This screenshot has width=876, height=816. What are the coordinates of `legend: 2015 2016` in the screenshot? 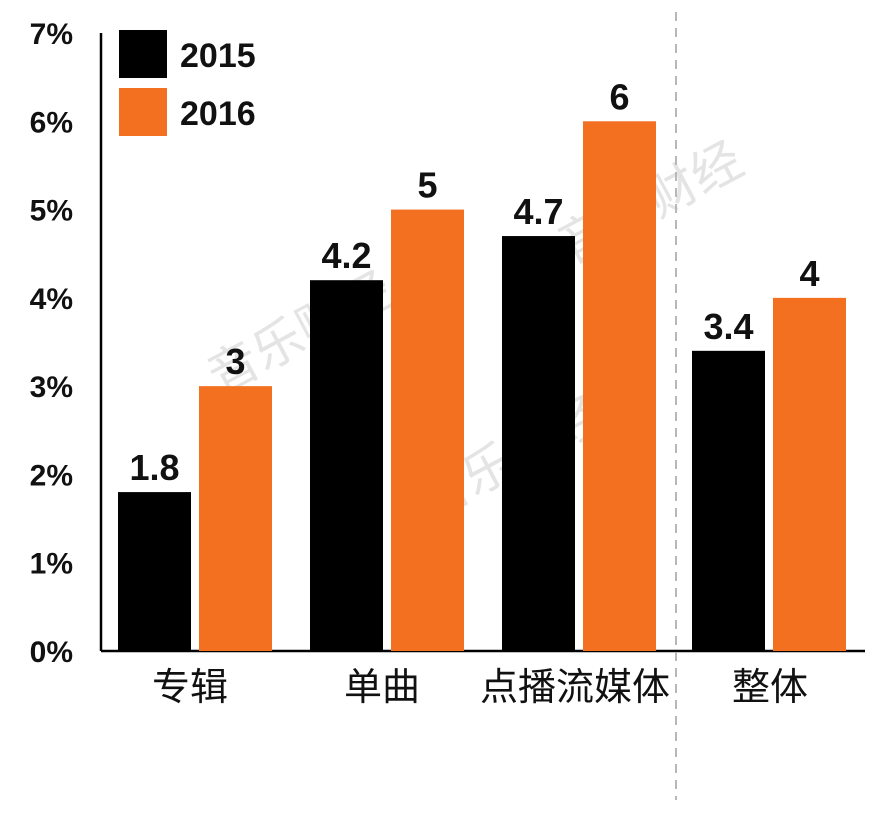 It's located at (187, 83).